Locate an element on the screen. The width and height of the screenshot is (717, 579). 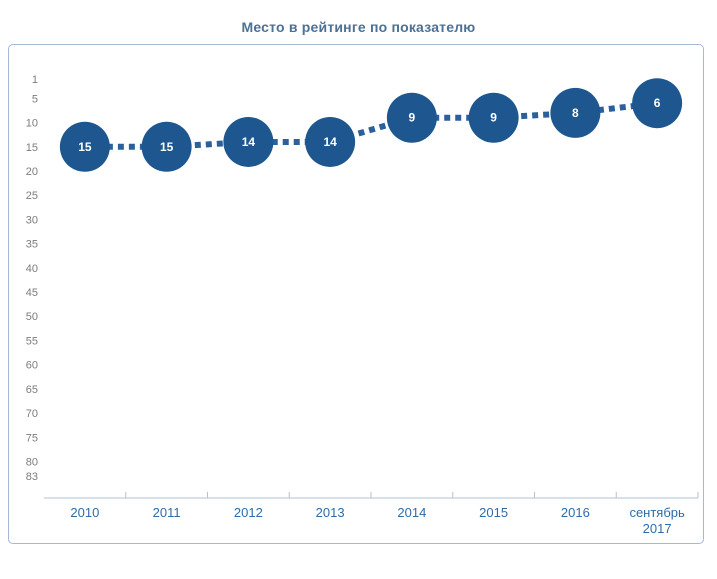
y-axis-label: 40 is located at coordinates (32, 269).